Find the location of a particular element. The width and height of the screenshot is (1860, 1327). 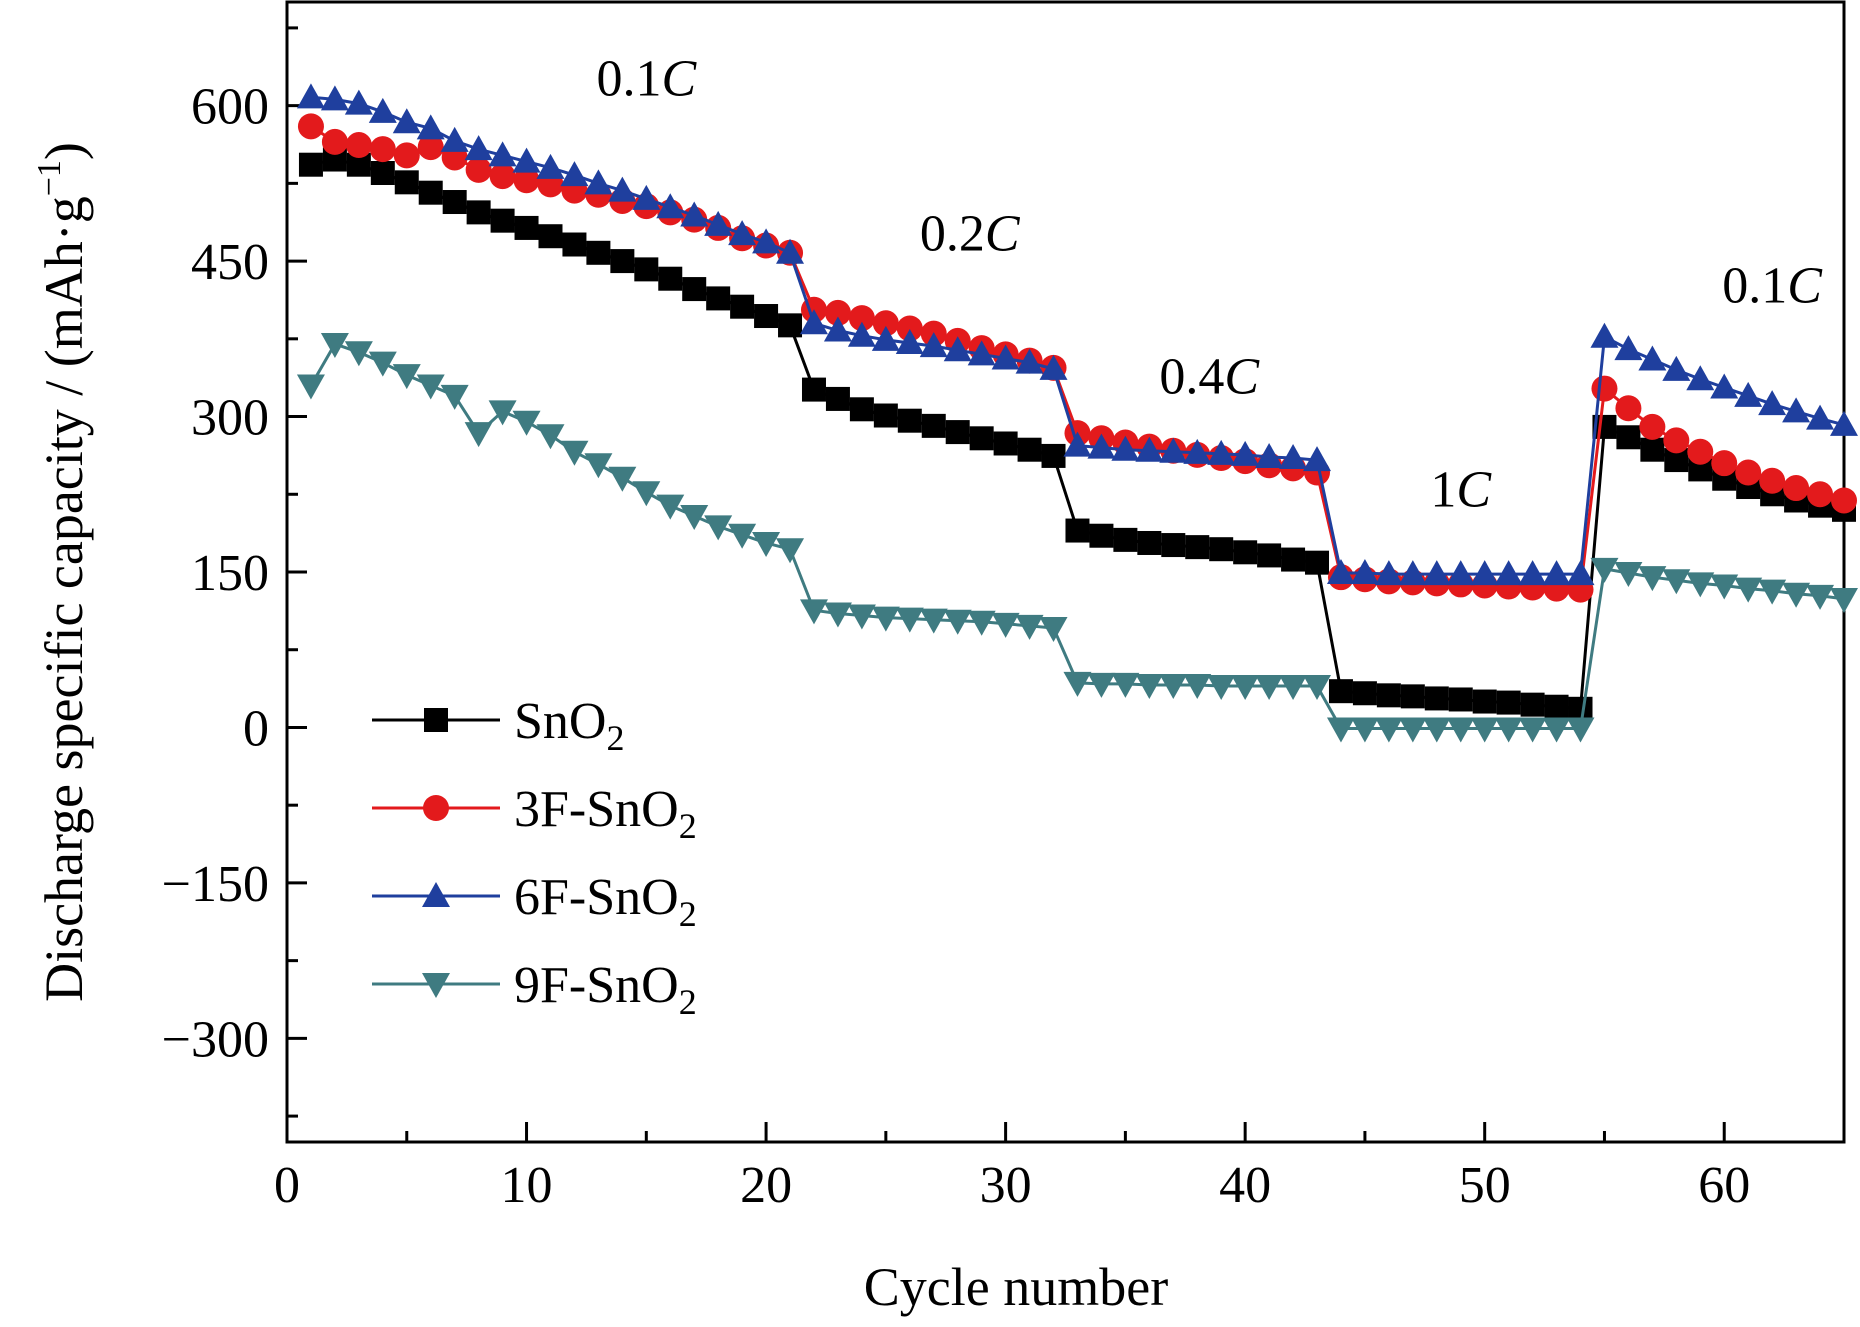

rate-value: 0.4 is located at coordinates (1191, 377).